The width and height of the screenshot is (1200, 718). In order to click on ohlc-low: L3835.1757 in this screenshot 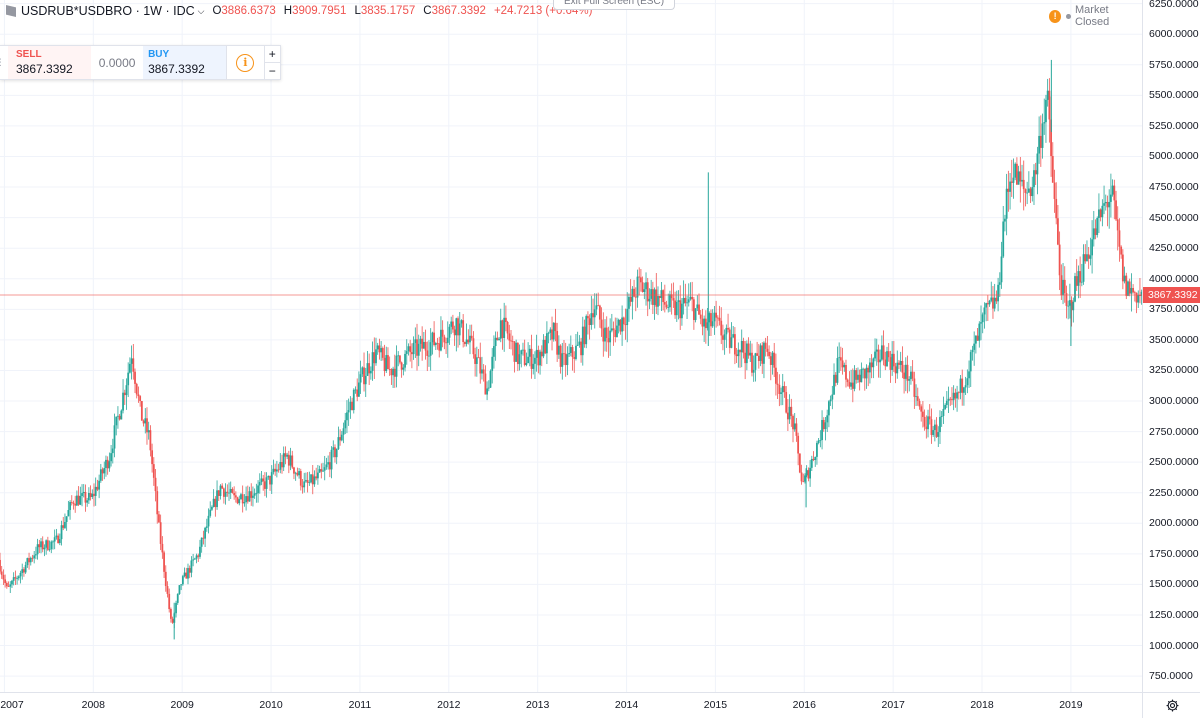, I will do `click(385, 11)`.